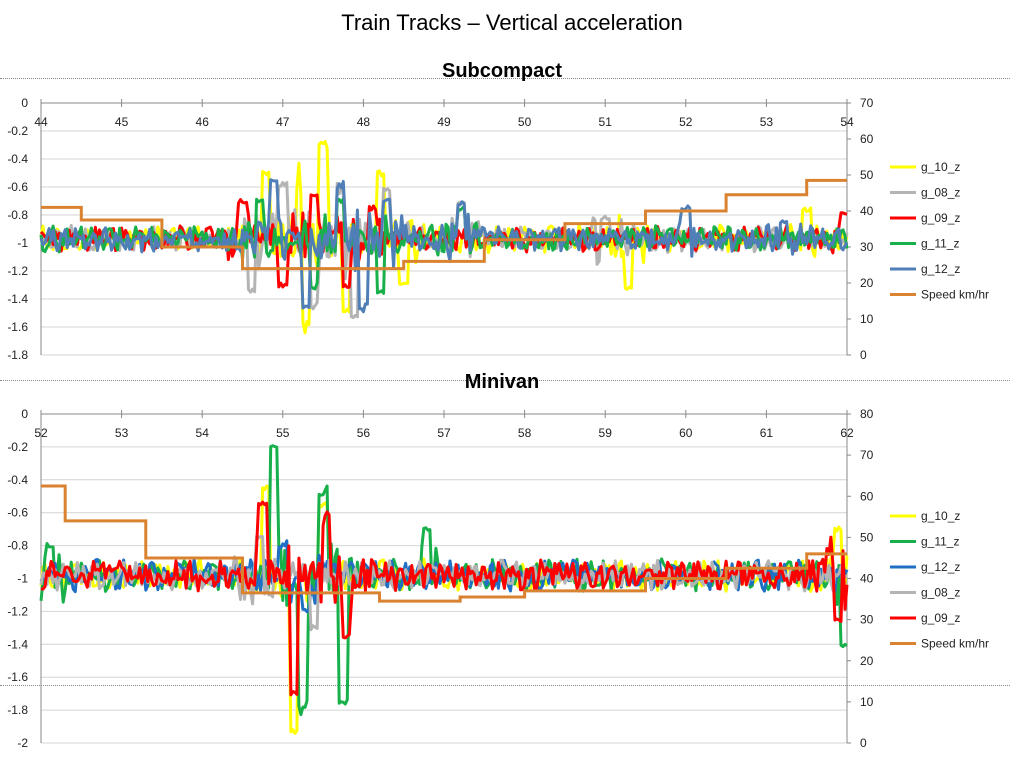 This screenshot has height=764, width=1010. Describe the element at coordinates (41, 122) in the screenshot. I see `x-tick-label: 44` at that location.